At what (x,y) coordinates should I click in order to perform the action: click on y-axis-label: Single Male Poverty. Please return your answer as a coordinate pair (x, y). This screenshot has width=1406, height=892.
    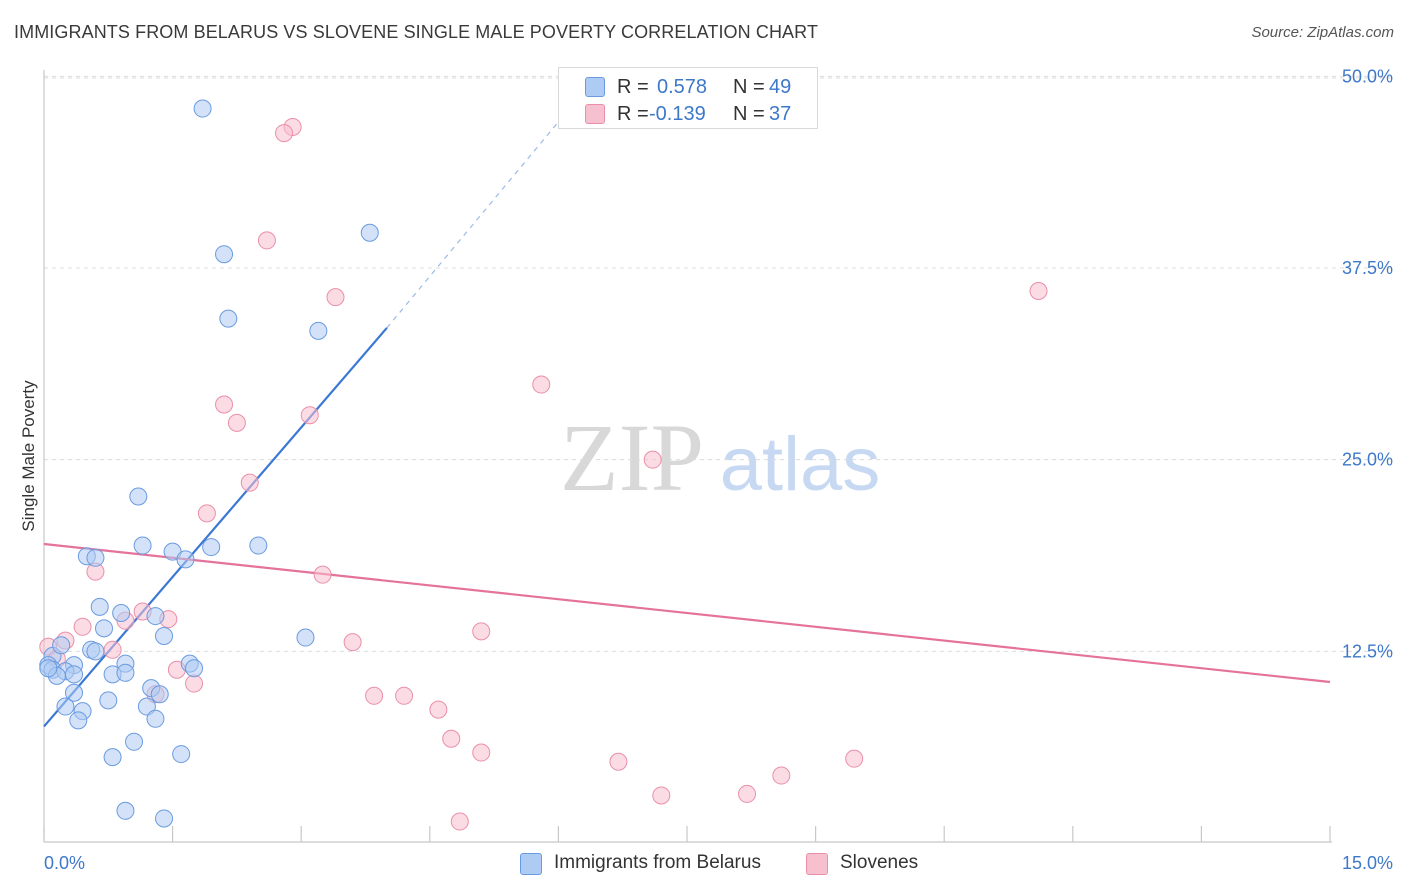
    Looking at the image, I should click on (28, 456).